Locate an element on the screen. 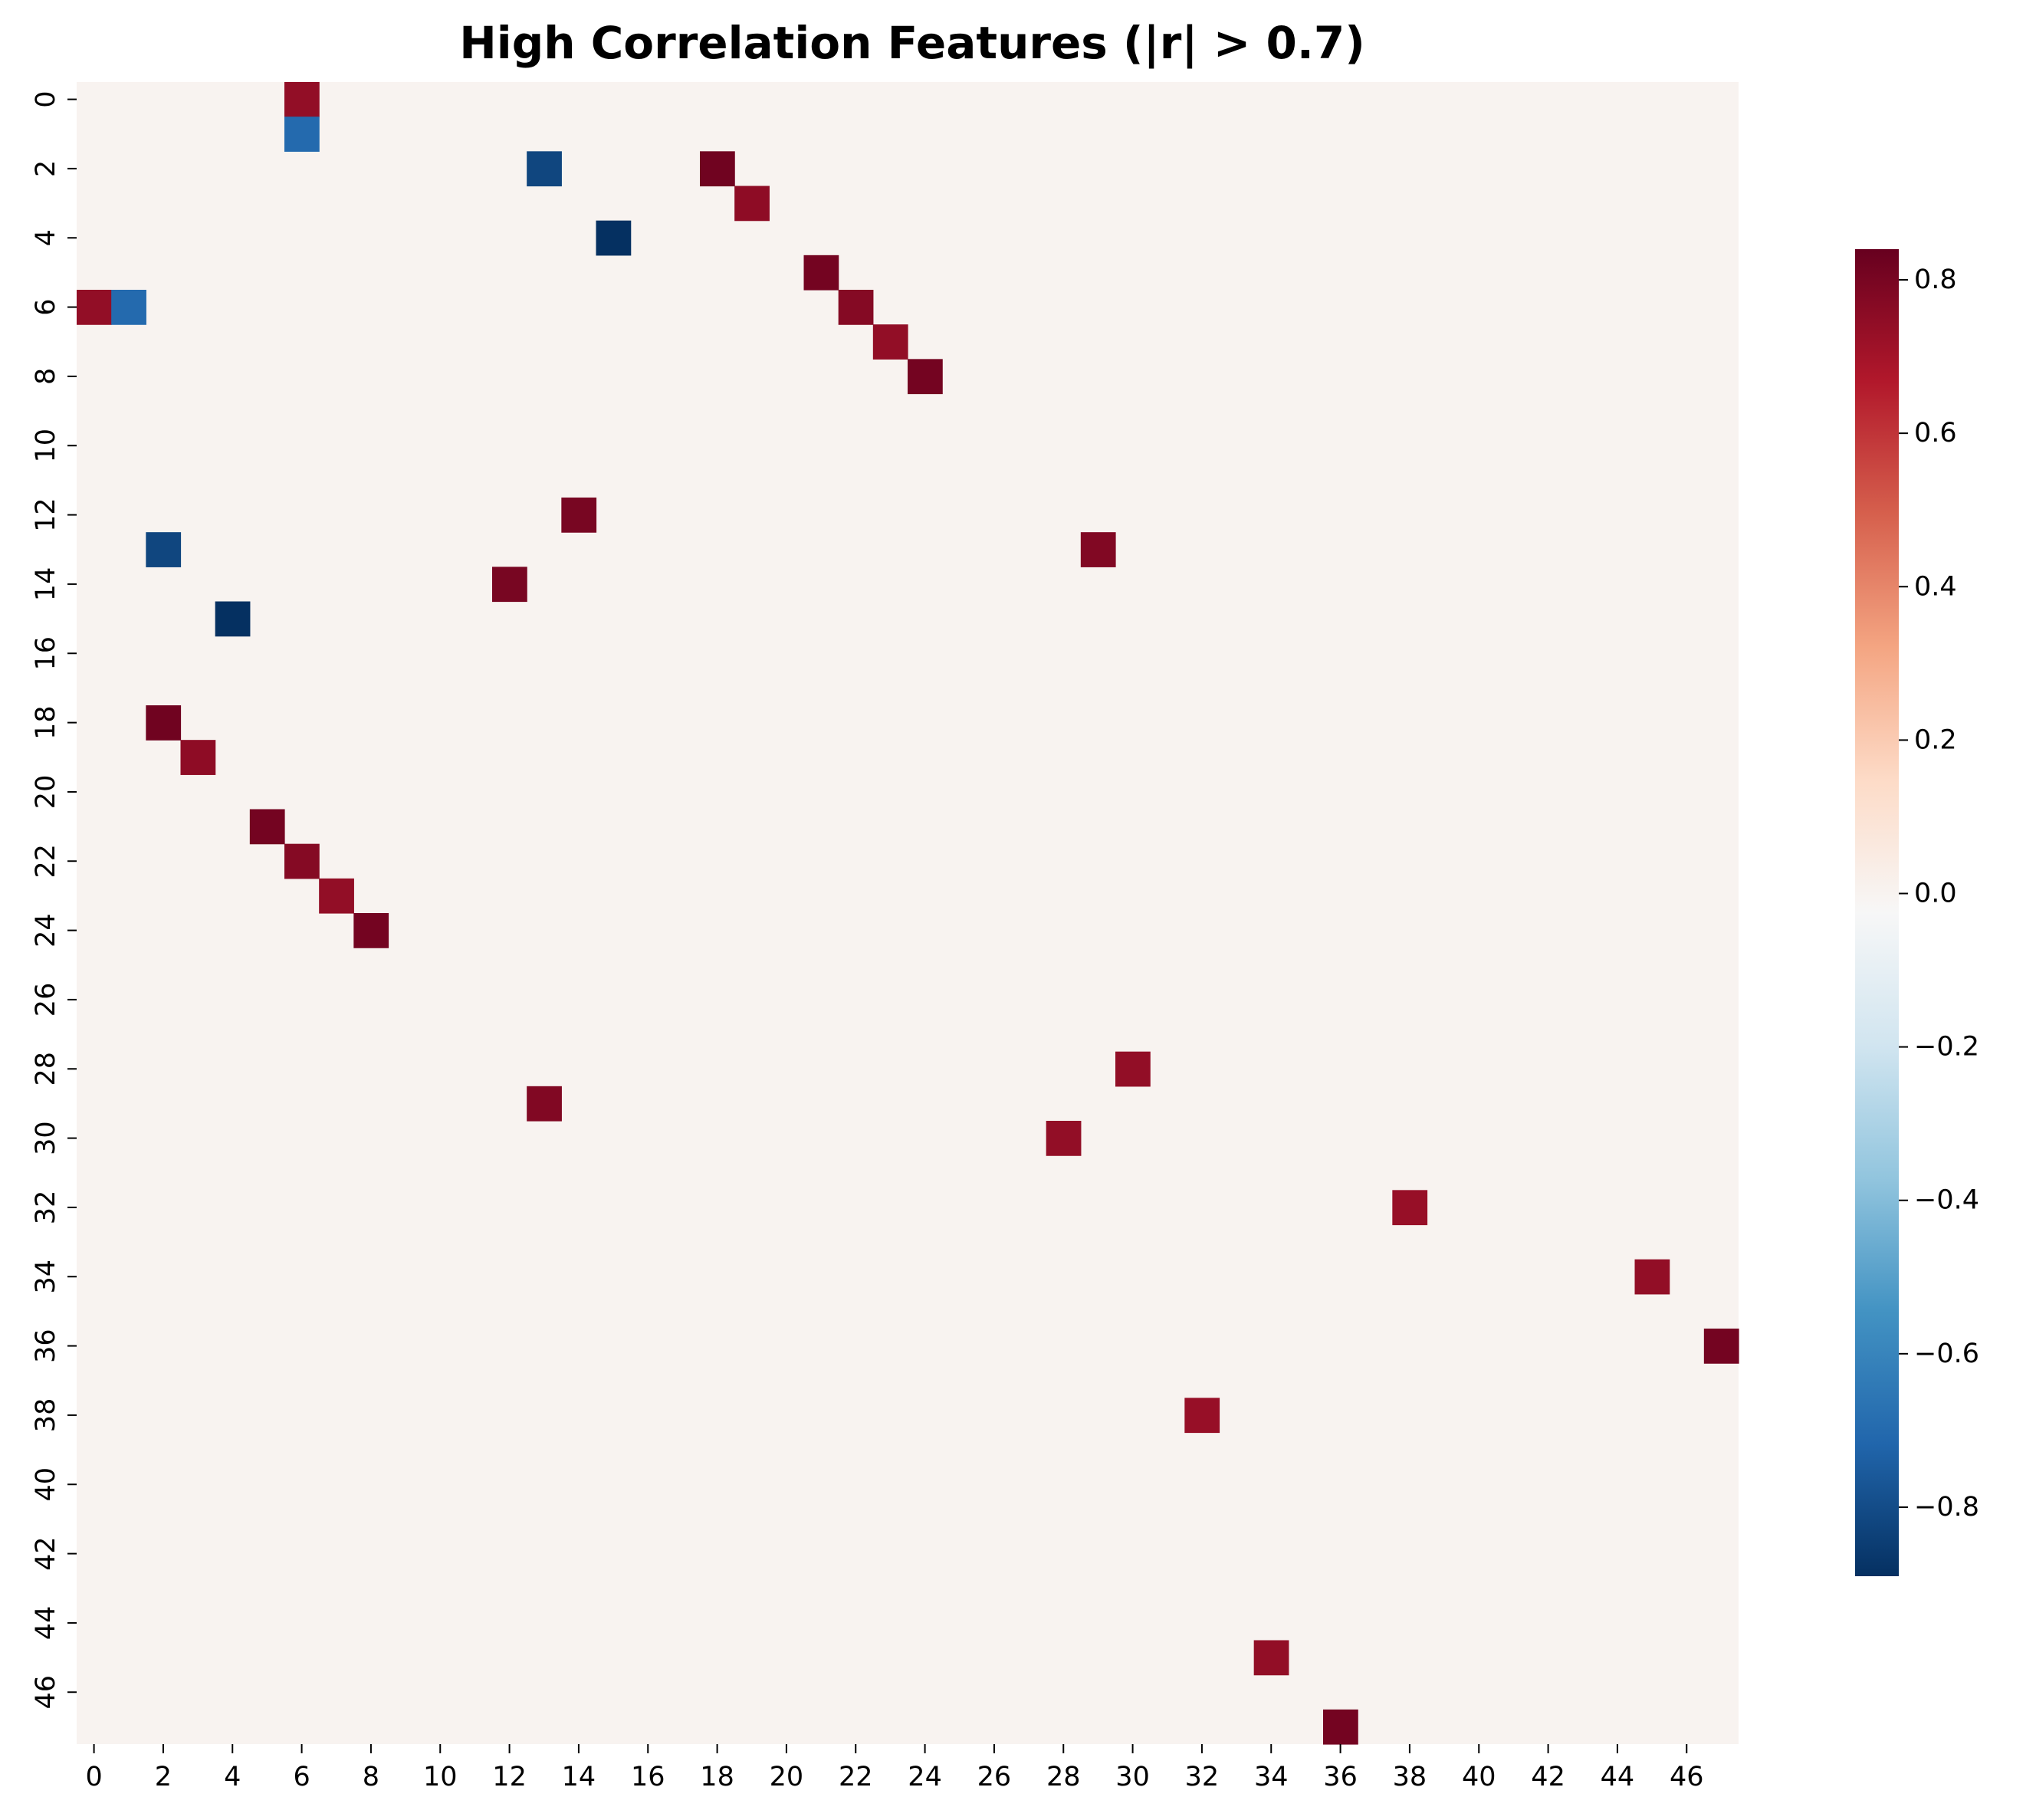 The height and width of the screenshot is (1820, 2036). y-tick-label: 46 is located at coordinates (46, 1692).